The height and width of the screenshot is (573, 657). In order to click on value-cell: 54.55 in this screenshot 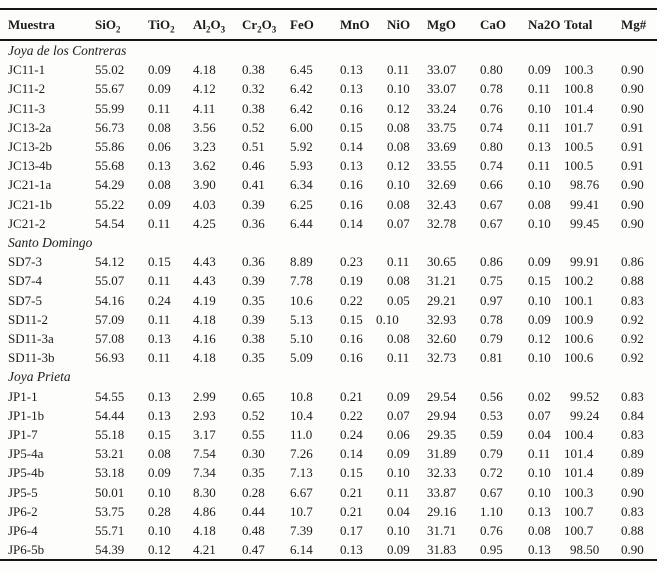, I will do `click(110, 396)`.